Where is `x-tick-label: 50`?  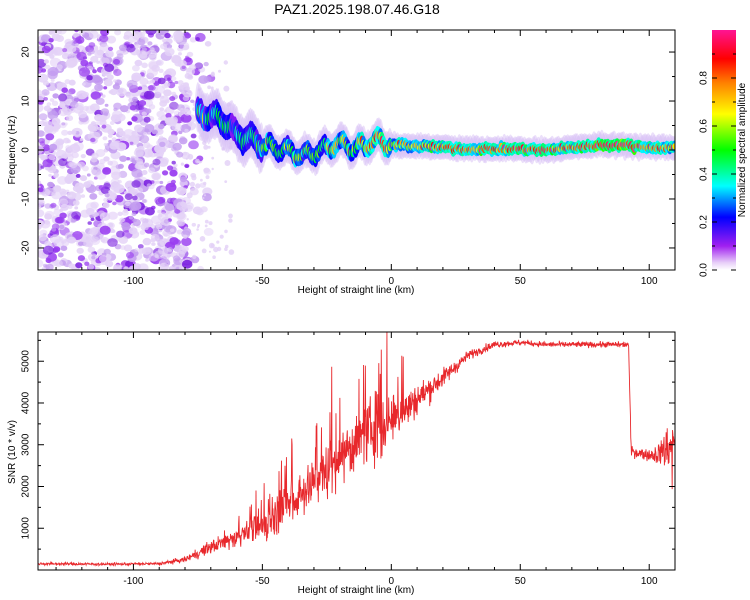 x-tick-label: 50 is located at coordinates (521, 581).